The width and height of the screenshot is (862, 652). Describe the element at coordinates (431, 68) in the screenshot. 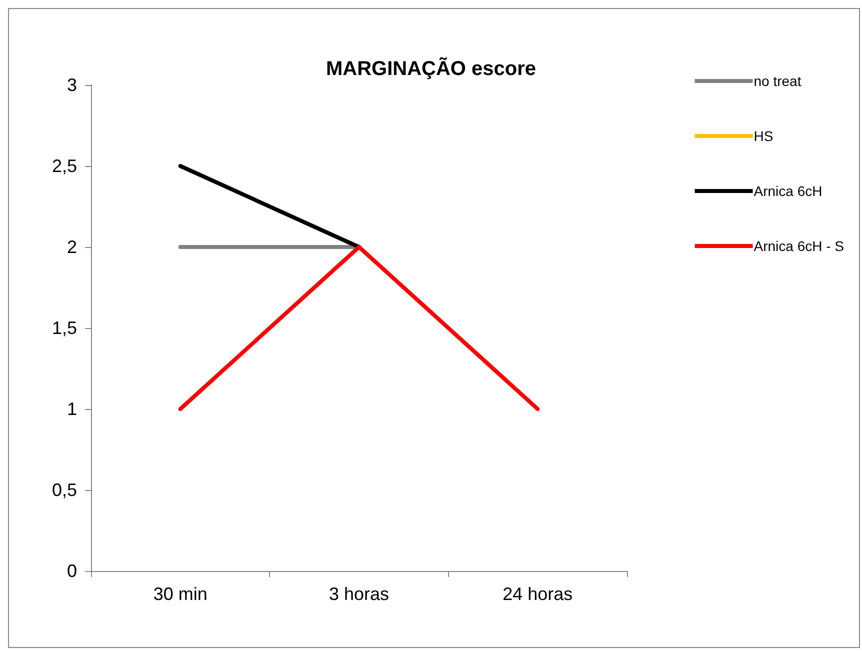

I see `chart-title: MARGINAÇÃO escore` at that location.